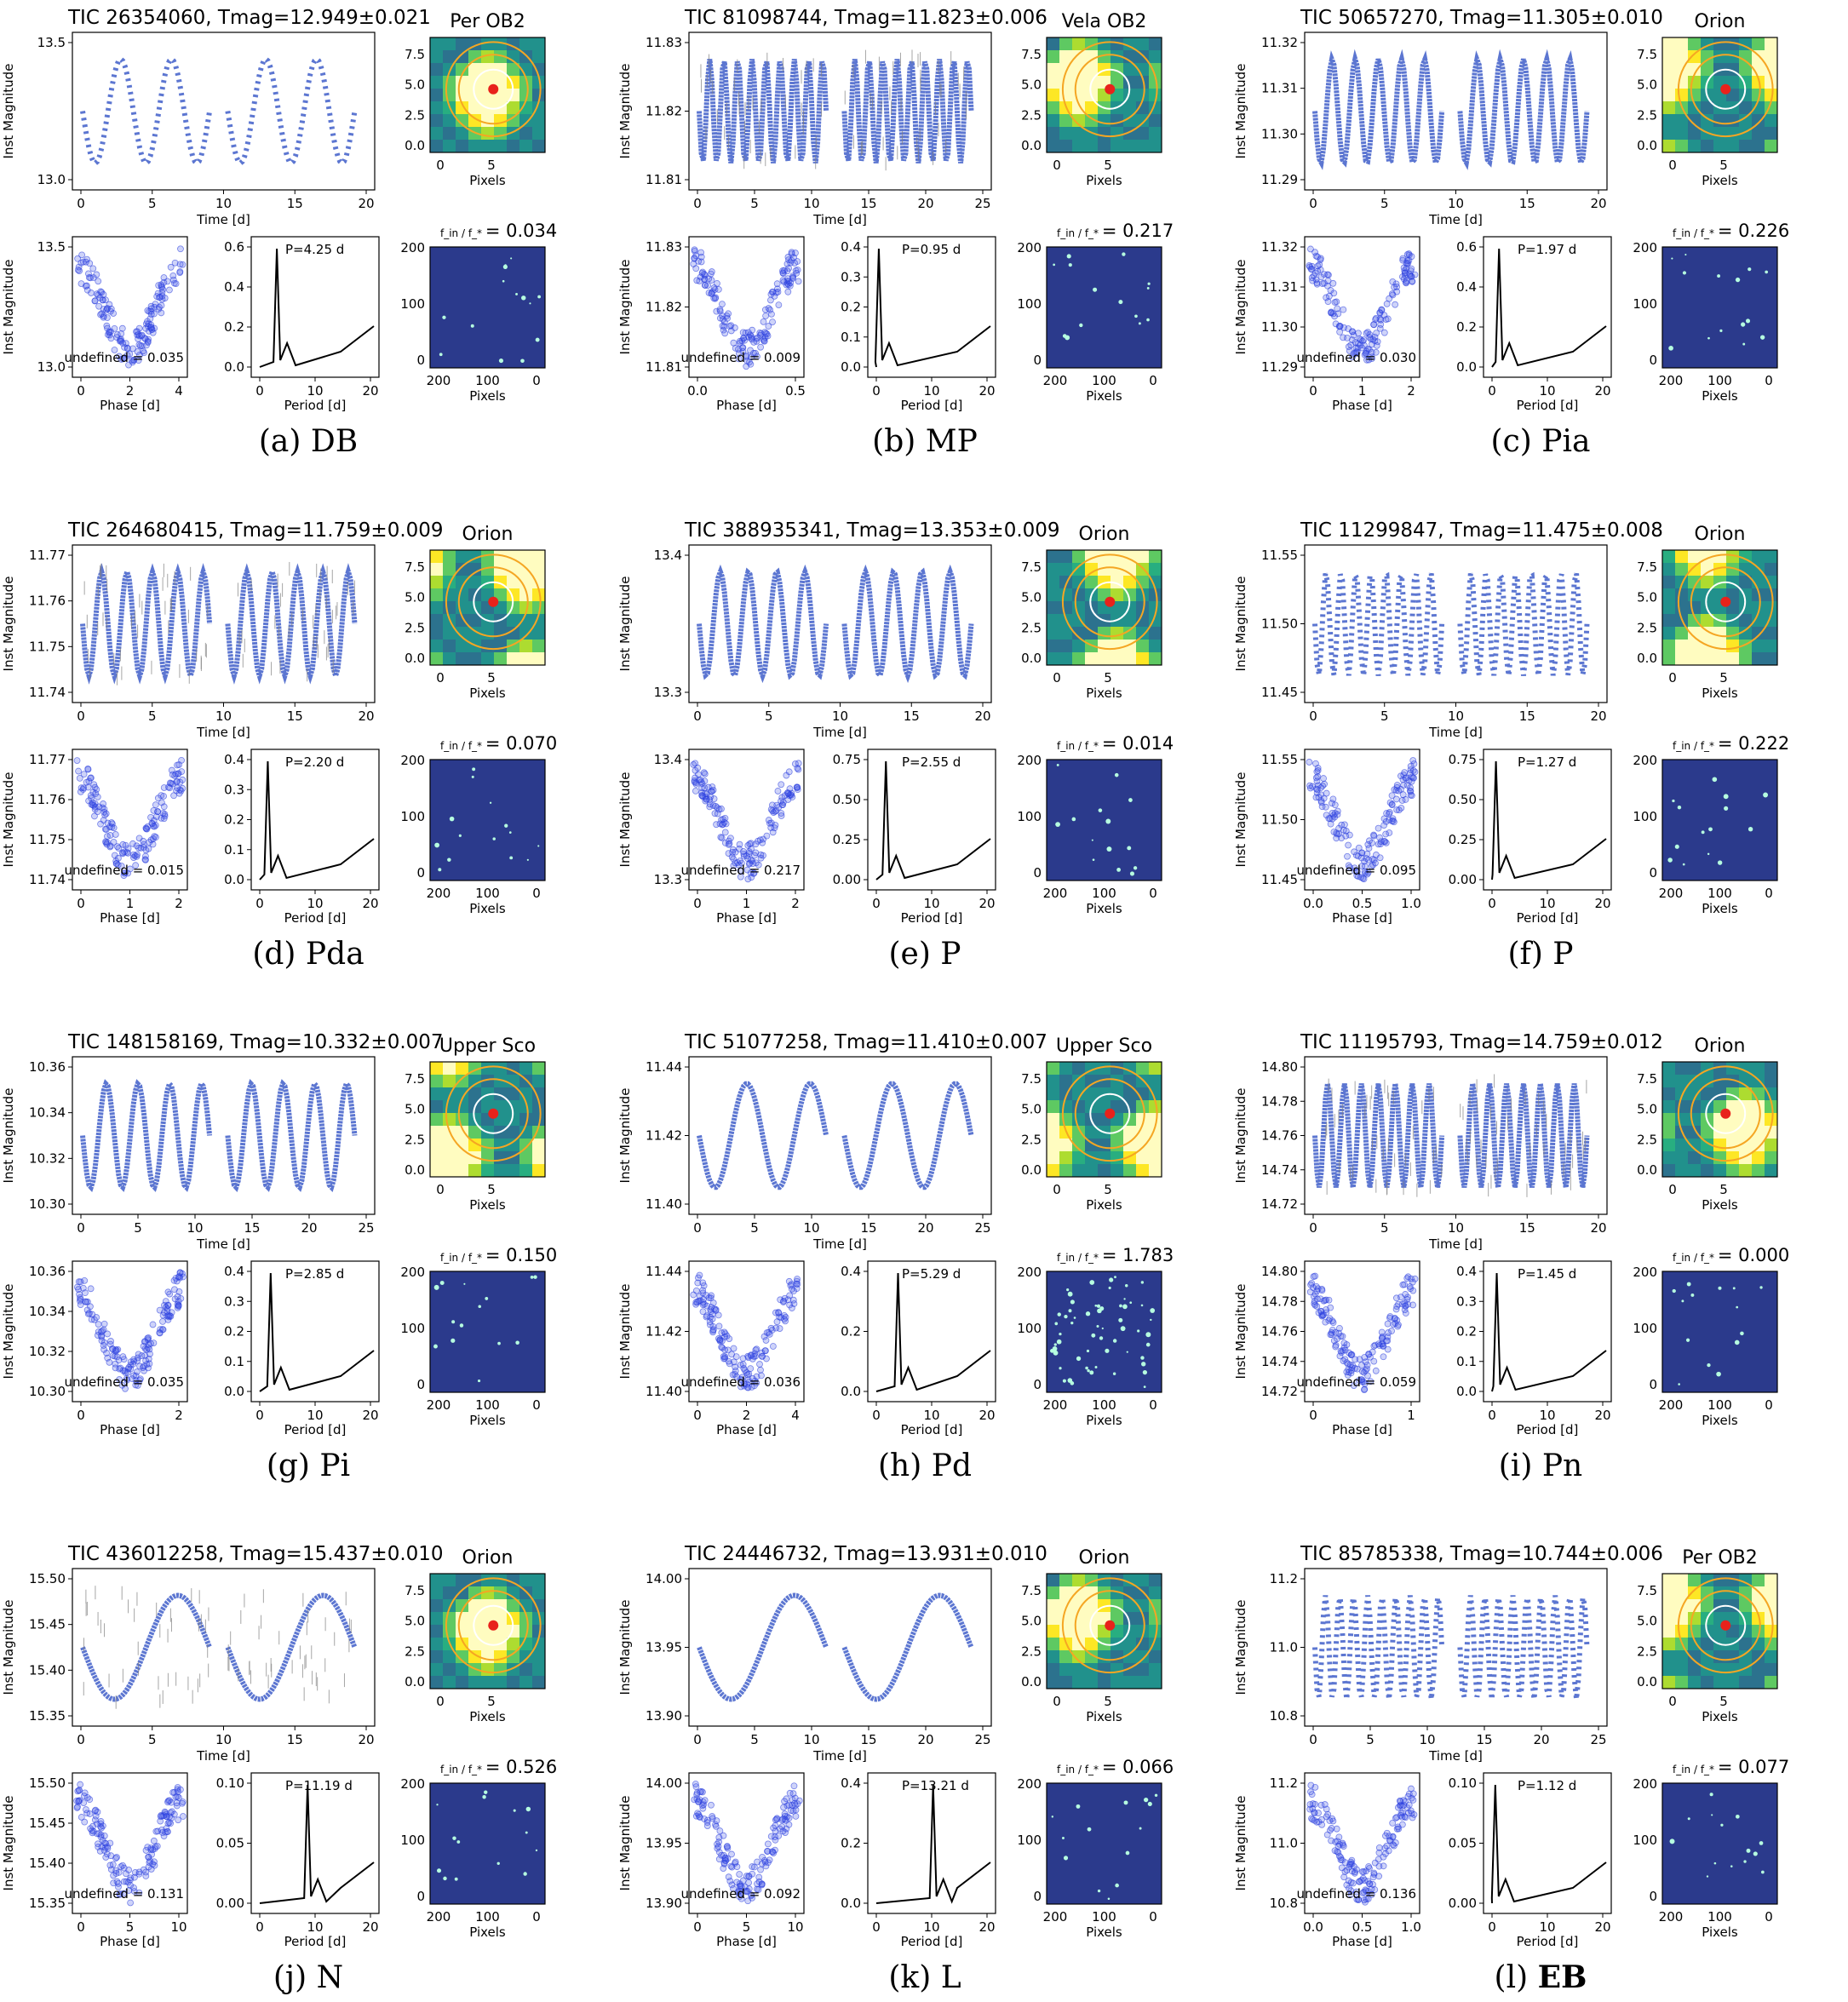 Image resolution: width=1848 pixels, height=2002 pixels. I want to click on region-label: Upper Sco, so click(1104, 1046).